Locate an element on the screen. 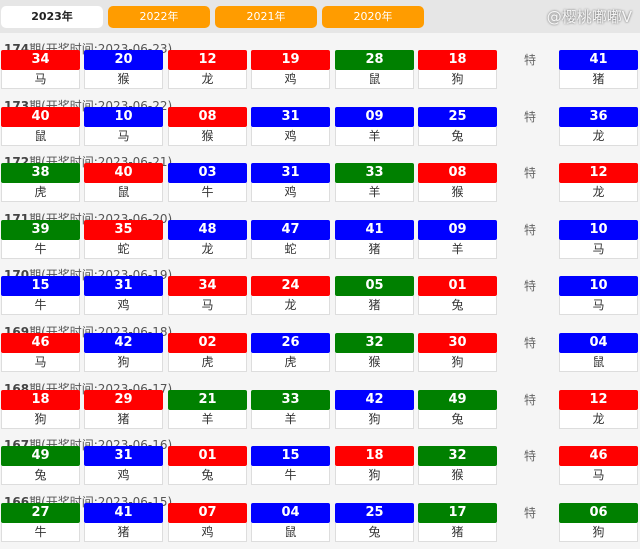 The width and height of the screenshot is (640, 549). ball-cell: 12 龙 is located at coordinates (207, 69).